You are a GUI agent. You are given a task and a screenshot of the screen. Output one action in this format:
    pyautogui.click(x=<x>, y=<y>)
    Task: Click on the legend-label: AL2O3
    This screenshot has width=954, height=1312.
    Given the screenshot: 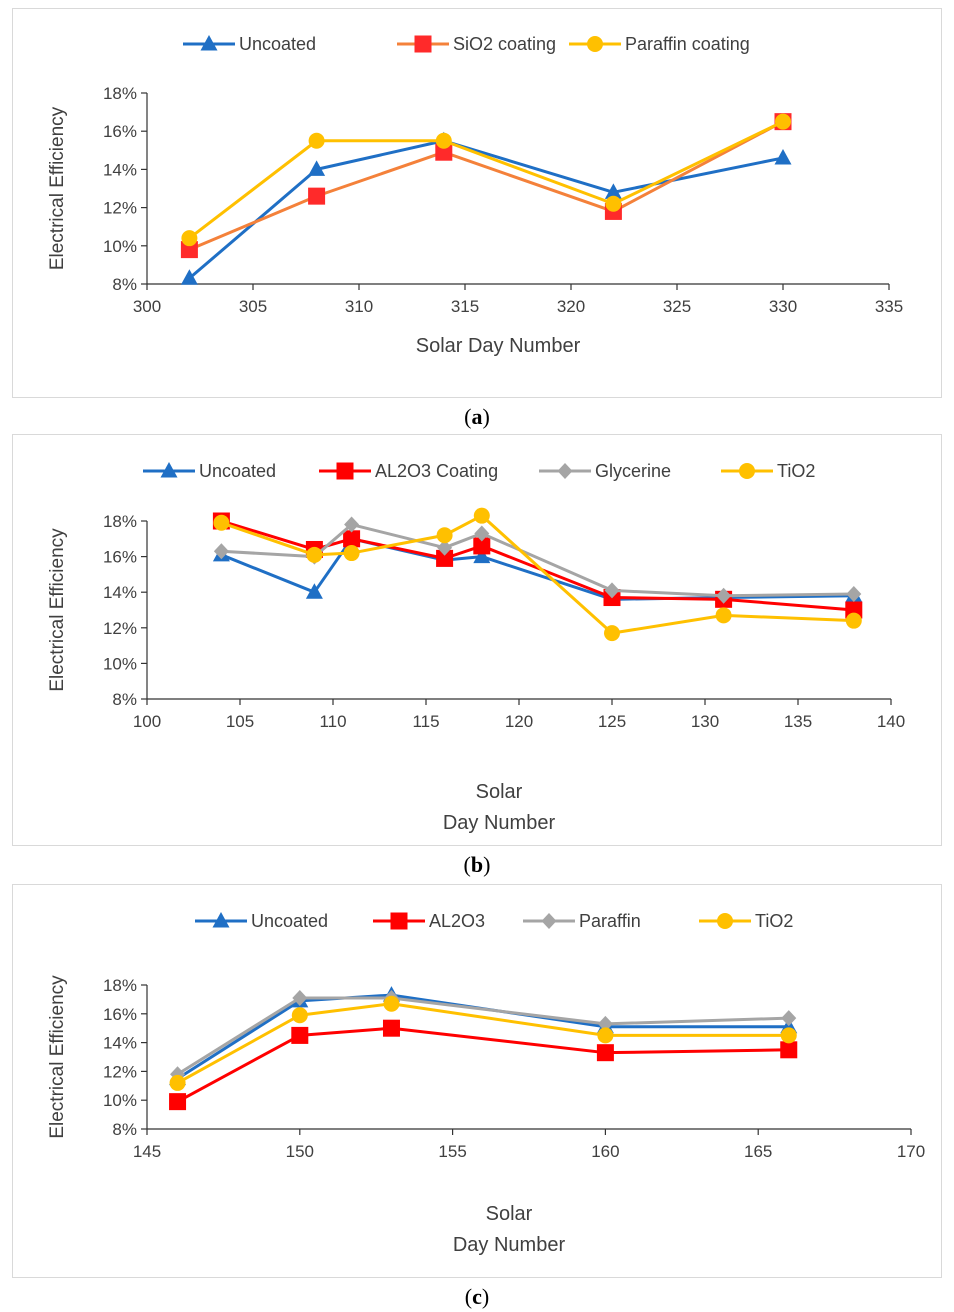 What is the action you would take?
    pyautogui.click(x=457, y=921)
    